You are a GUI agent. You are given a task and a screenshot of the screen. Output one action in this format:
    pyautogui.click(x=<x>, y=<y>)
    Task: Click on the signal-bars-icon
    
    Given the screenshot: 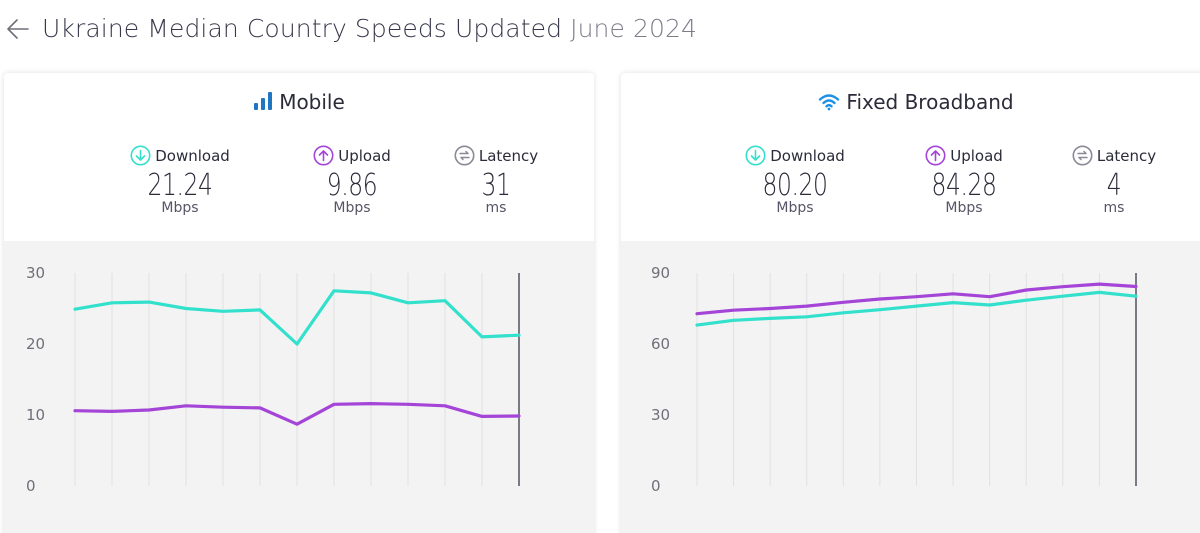 What is the action you would take?
    pyautogui.click(x=263, y=101)
    